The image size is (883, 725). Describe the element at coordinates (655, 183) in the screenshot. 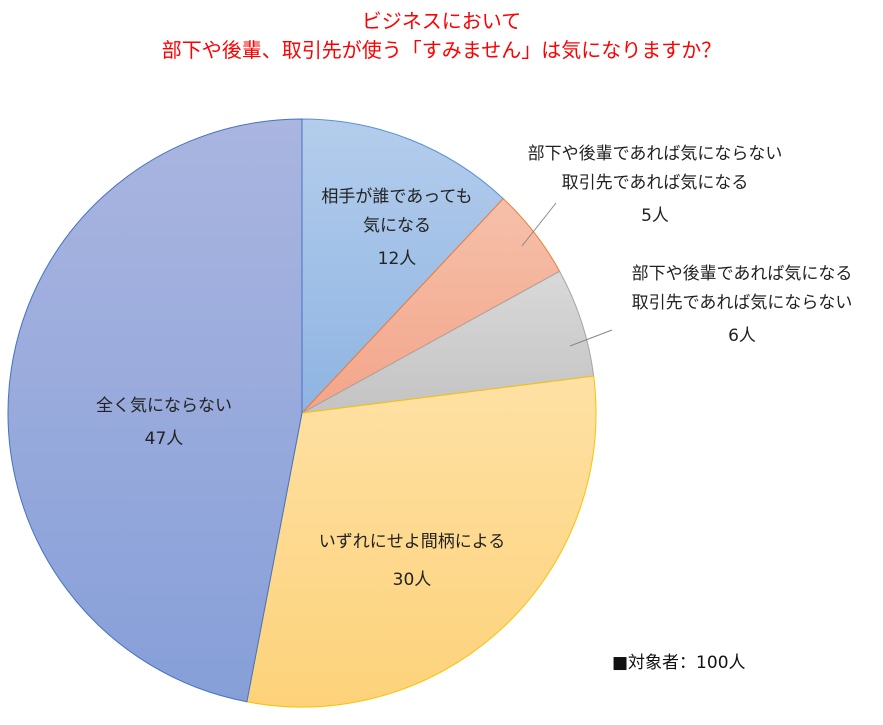

I see `slice-label-2-line-2: 取引先であれば気になる` at that location.